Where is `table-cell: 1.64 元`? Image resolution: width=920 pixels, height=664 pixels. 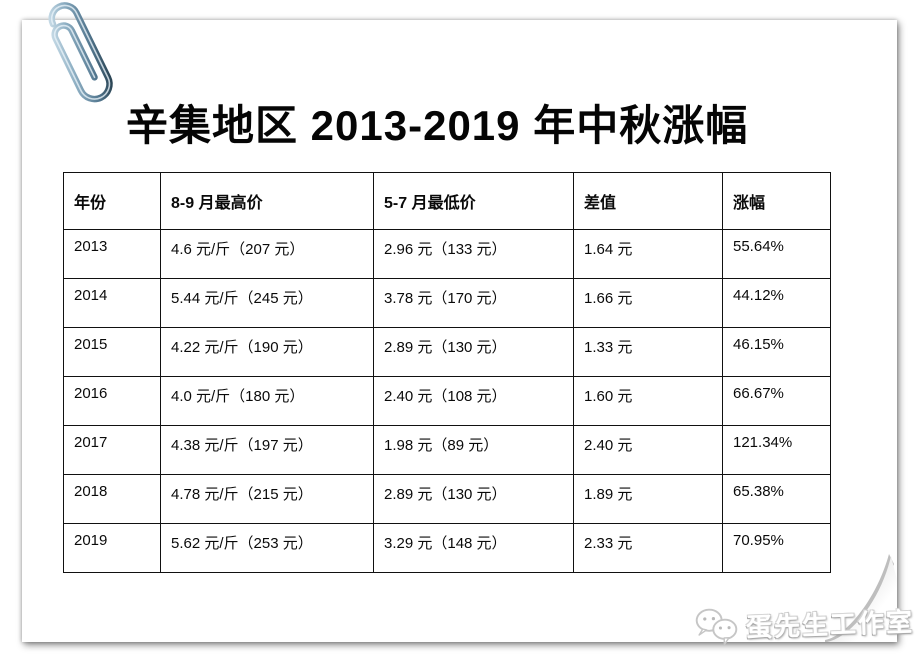 table-cell: 1.64 元 is located at coordinates (648, 254).